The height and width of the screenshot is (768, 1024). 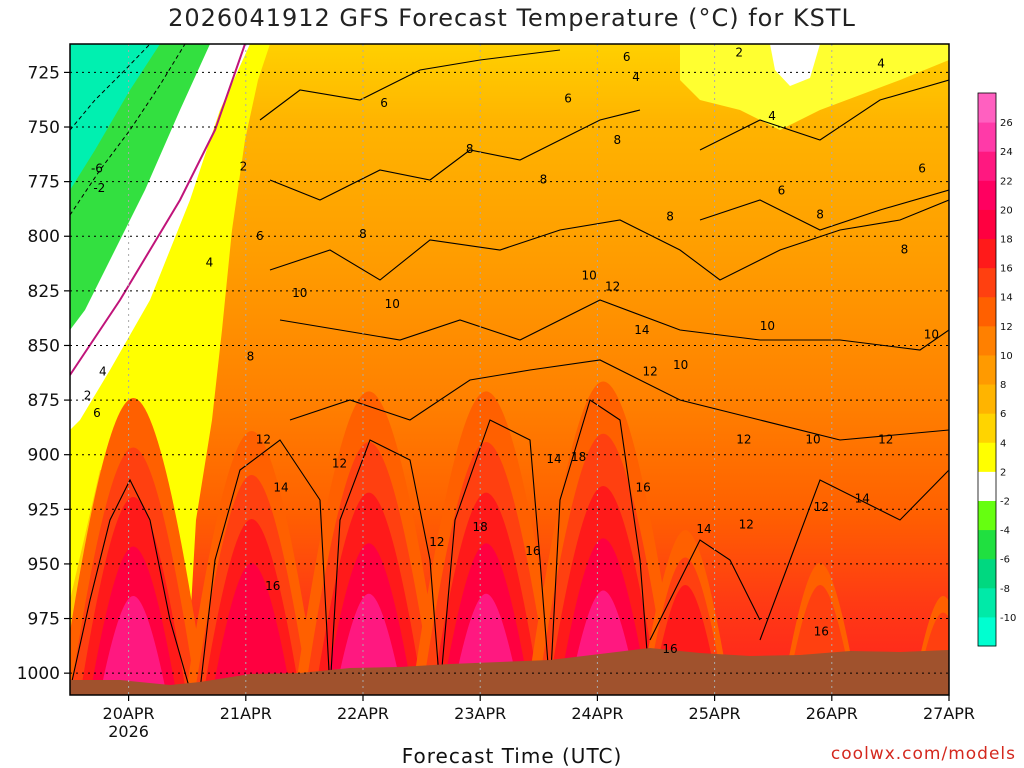 I want to click on contour-label-10: 12, so click(x=263, y=439).